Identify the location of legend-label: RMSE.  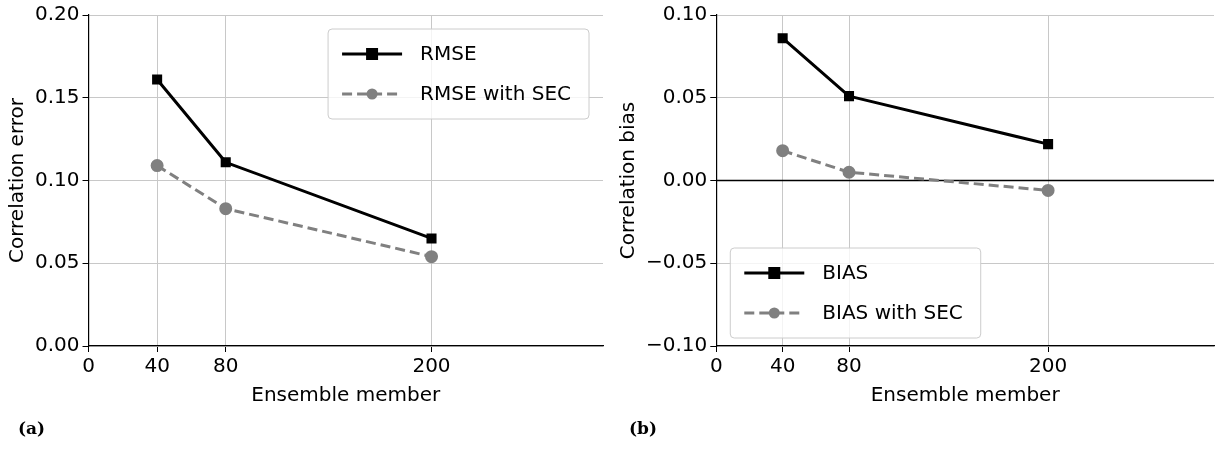
(448, 53).